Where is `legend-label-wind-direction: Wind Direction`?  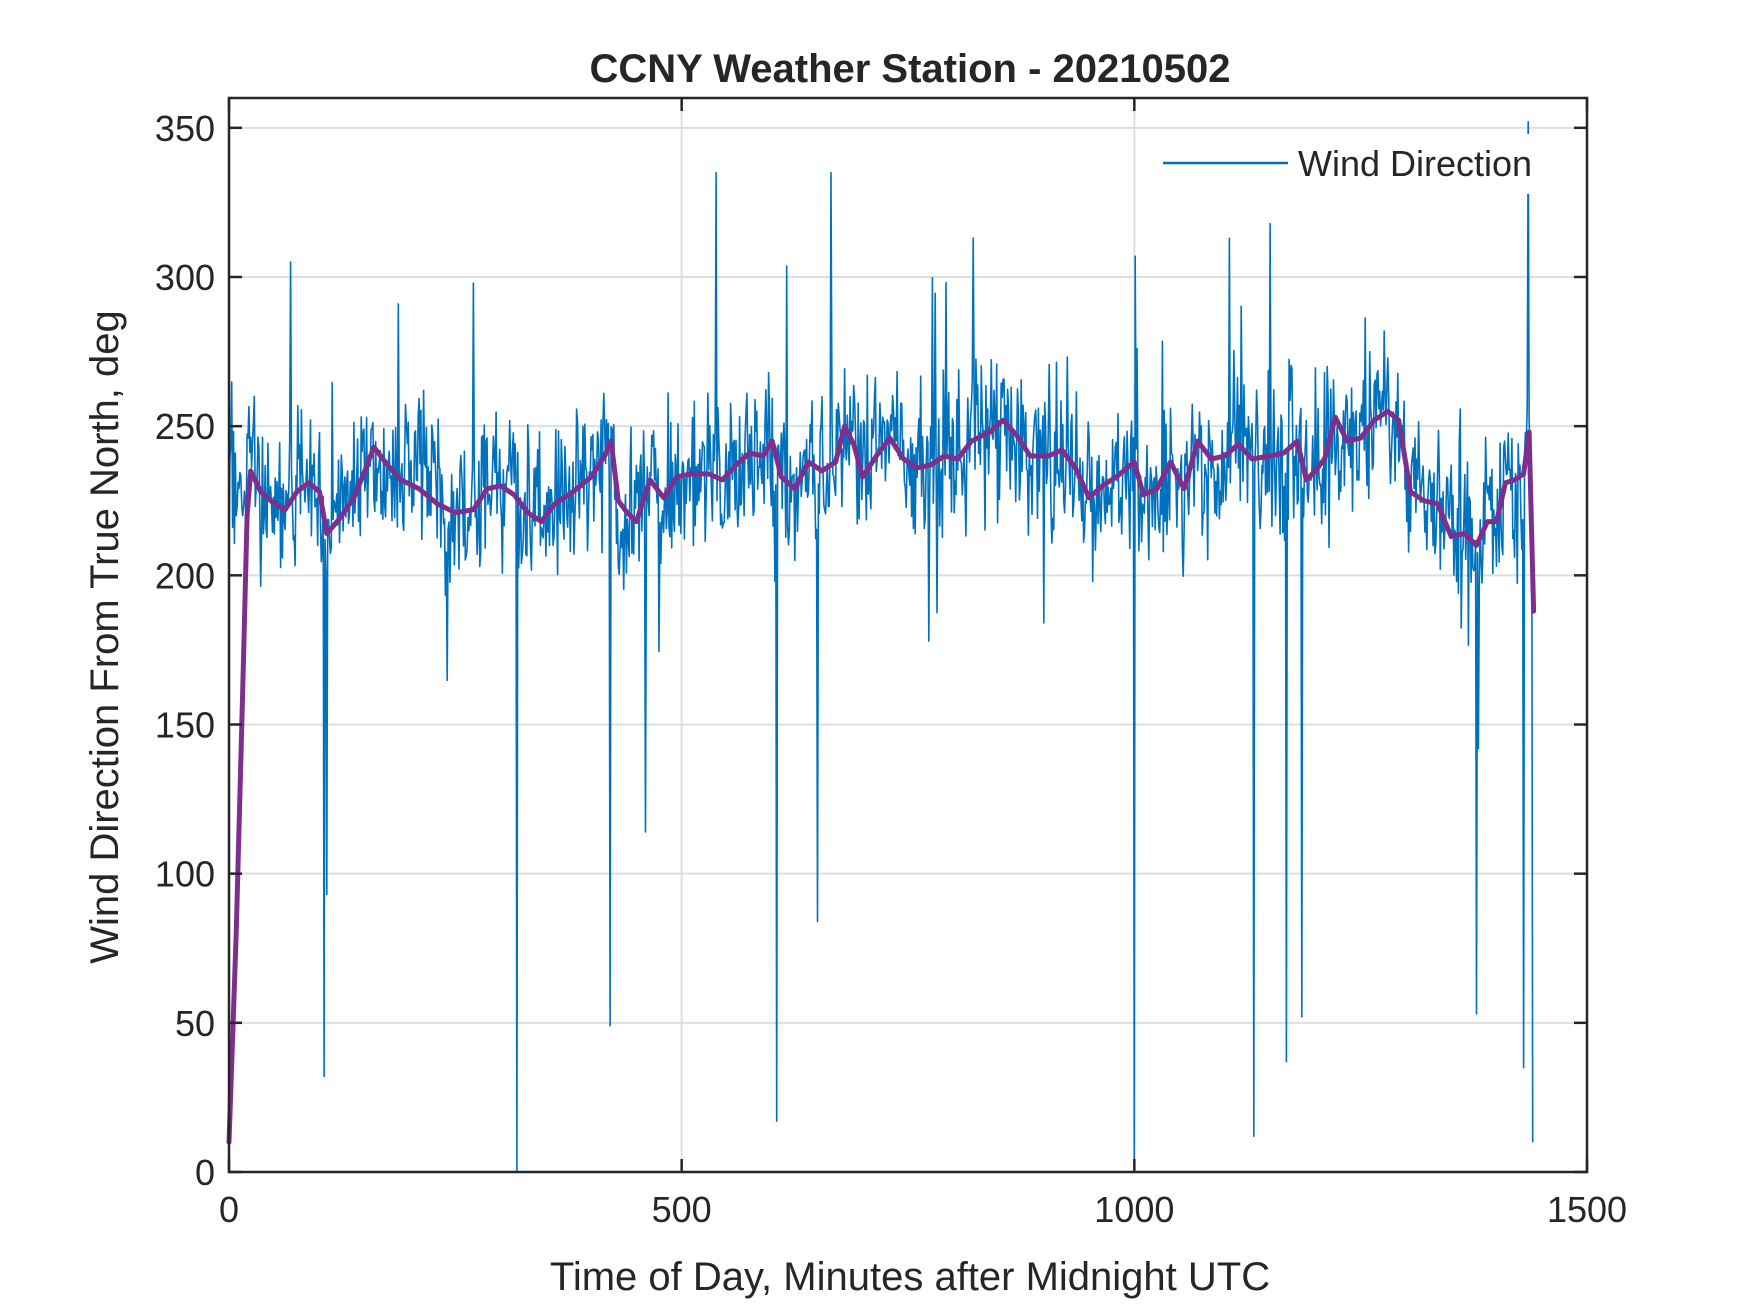 legend-label-wind-direction: Wind Direction is located at coordinates (1415, 163).